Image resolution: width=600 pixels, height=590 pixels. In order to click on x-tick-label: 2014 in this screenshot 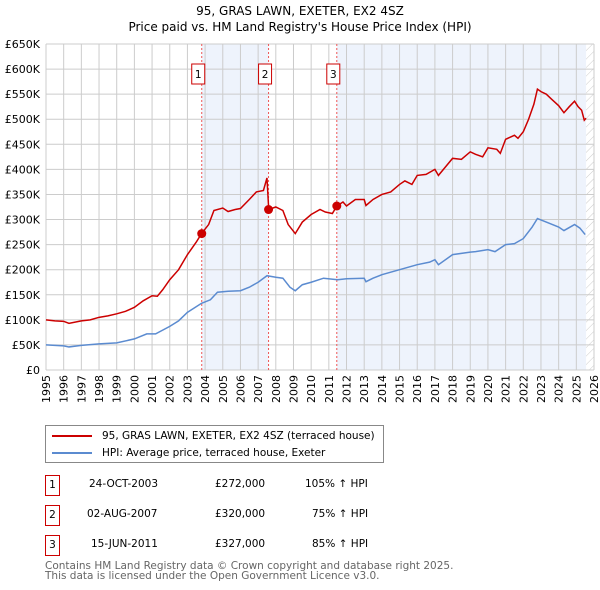, I will do `click(382, 389)`.